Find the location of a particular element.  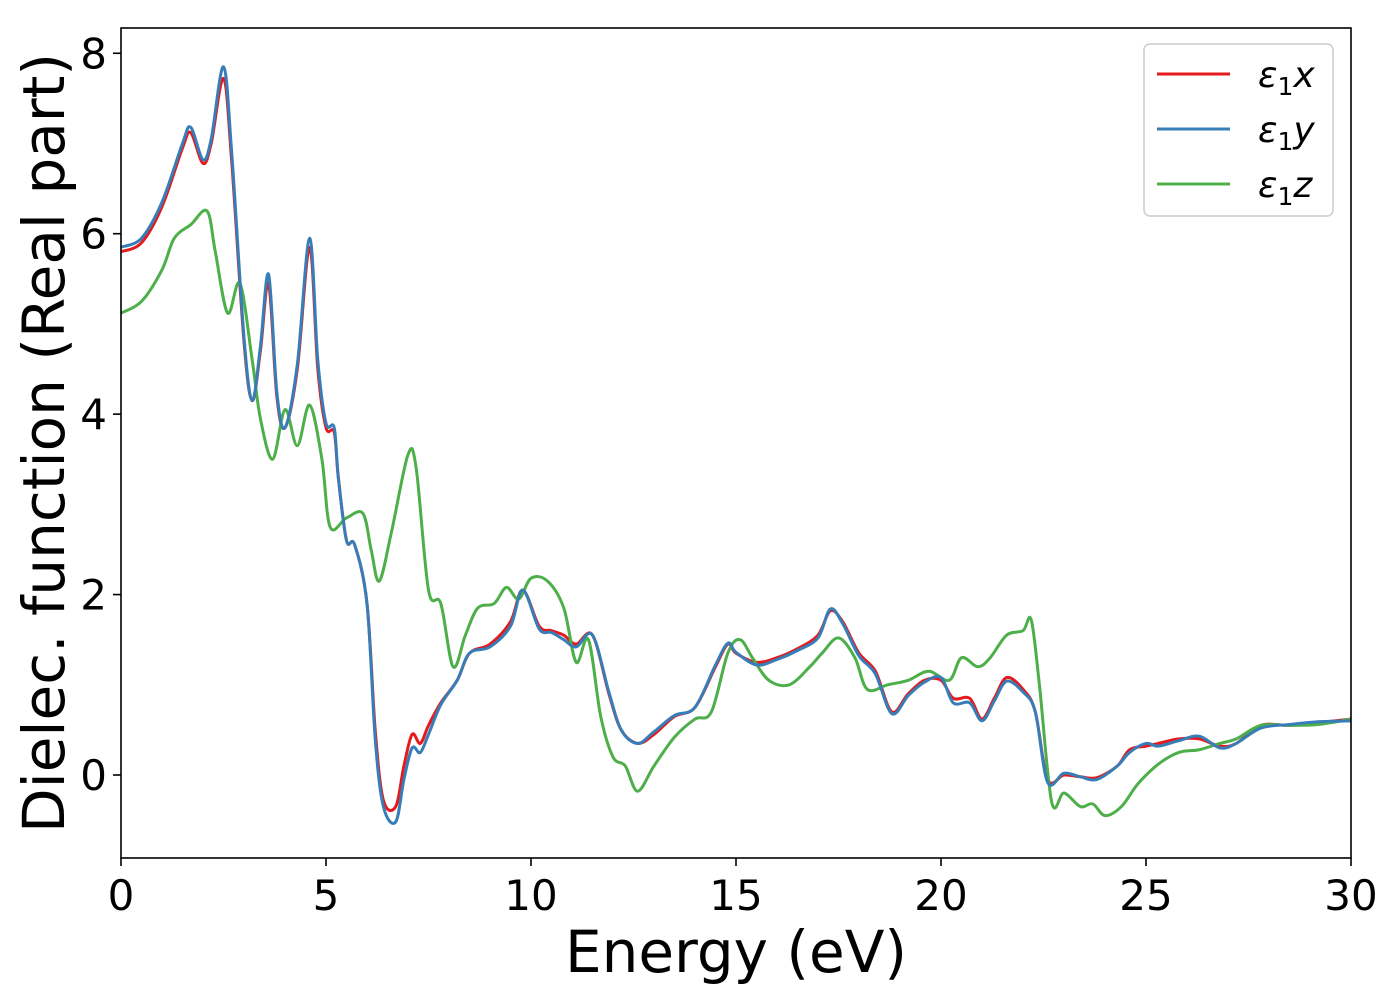

y-tick-label: 0 is located at coordinates (93, 775).